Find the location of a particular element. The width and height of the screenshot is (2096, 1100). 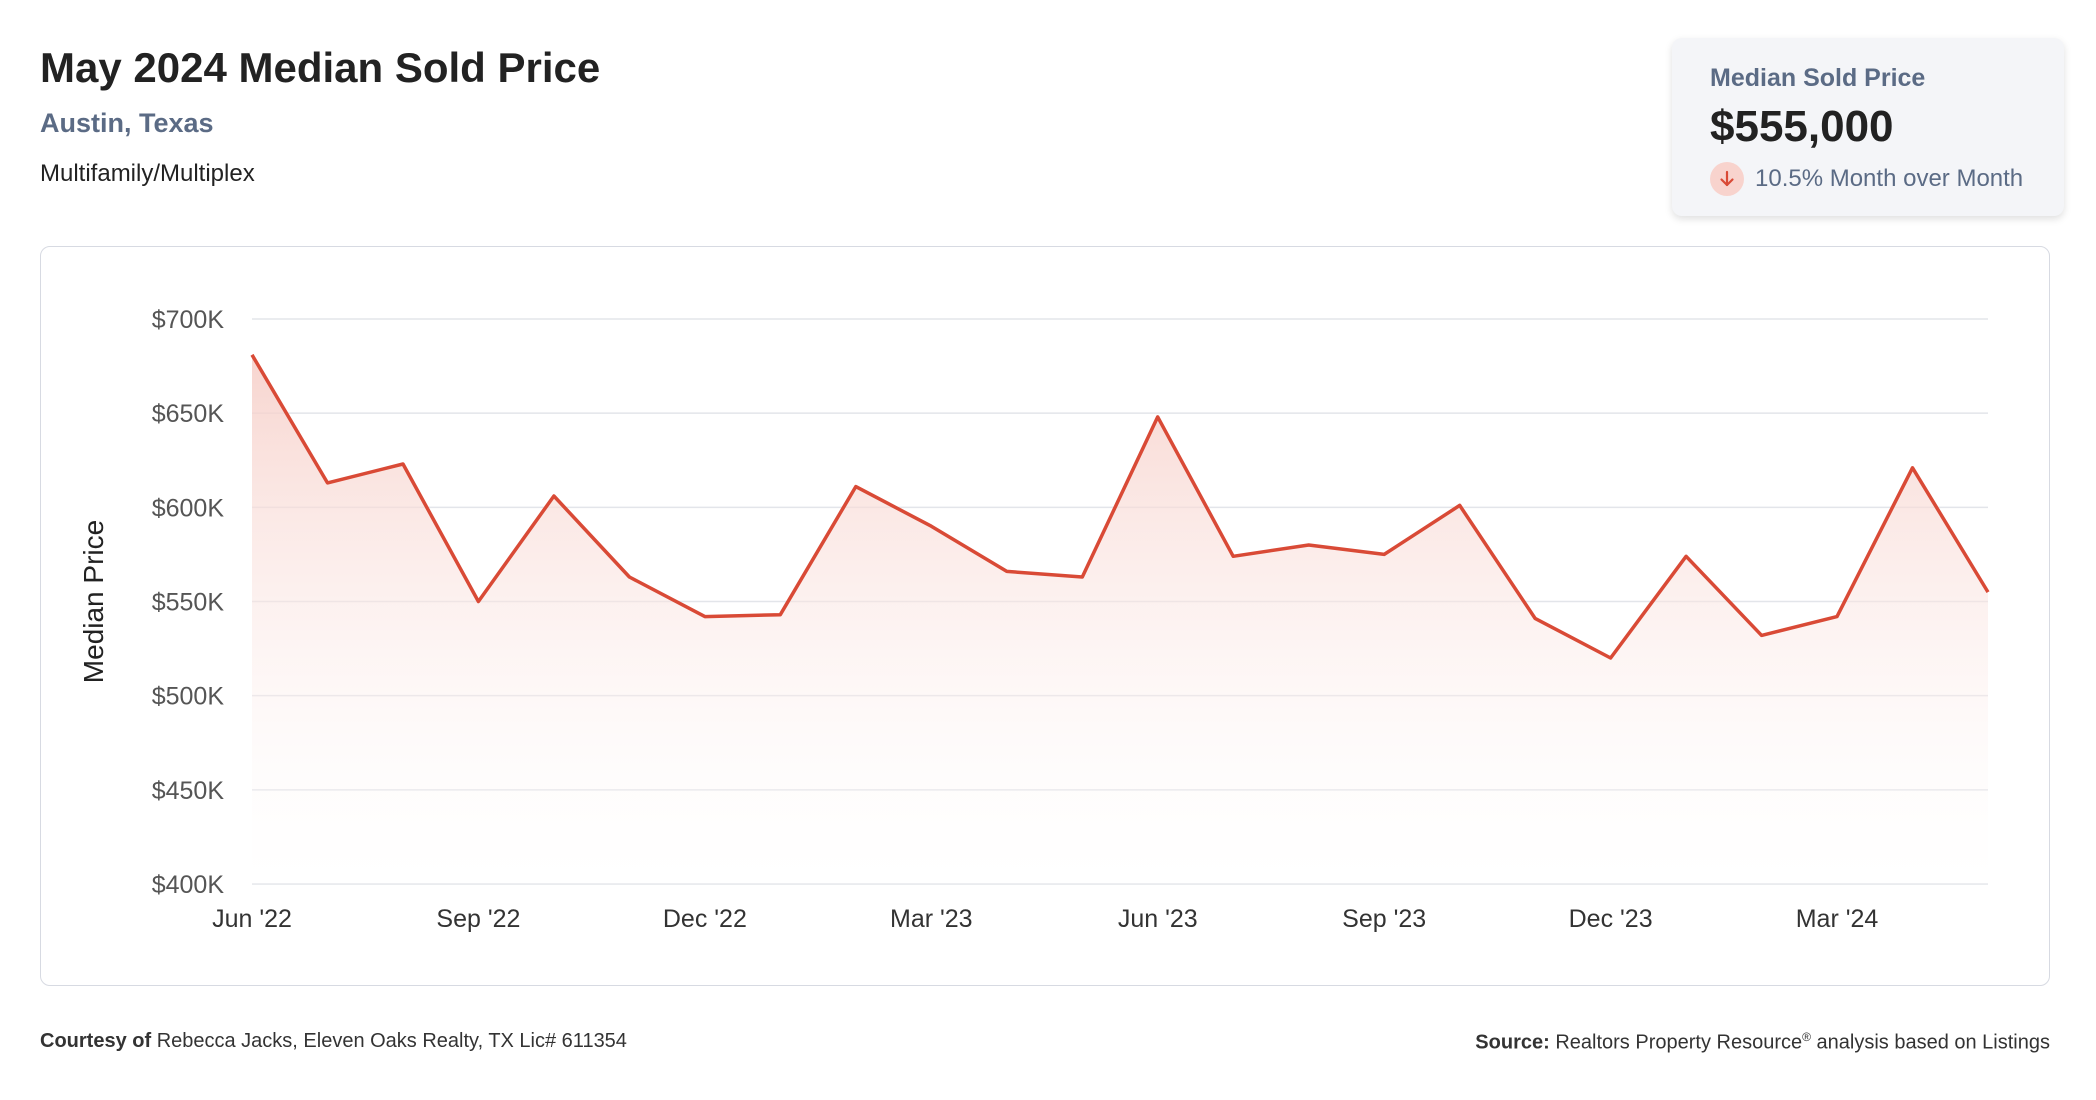

source-suffix: analysis based on Listings is located at coordinates (1933, 1042).